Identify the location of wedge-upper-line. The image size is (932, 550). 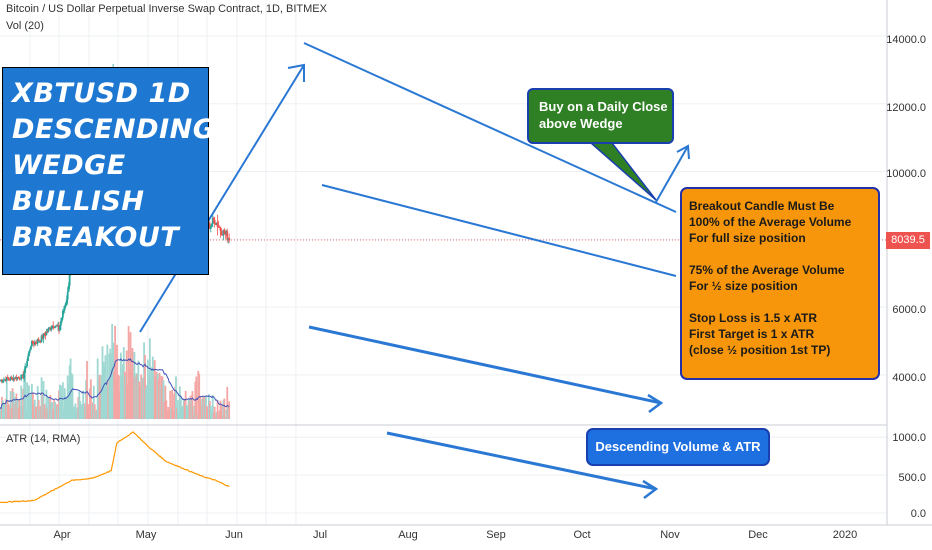
(490, 127).